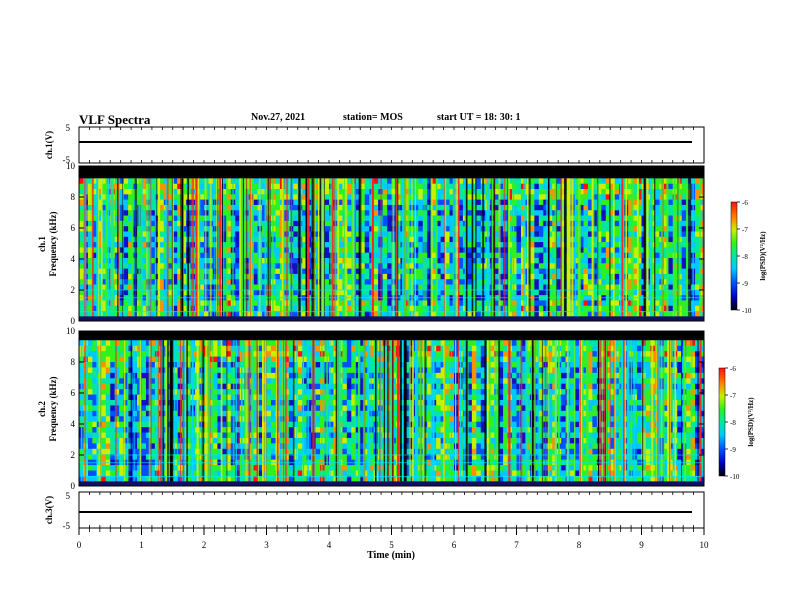 This screenshot has width=792, height=612. Describe the element at coordinates (748, 257) in the screenshot. I see `ch1-colorbar: -6-7-8-9-10 log(PSD)(V²/Hz)` at that location.